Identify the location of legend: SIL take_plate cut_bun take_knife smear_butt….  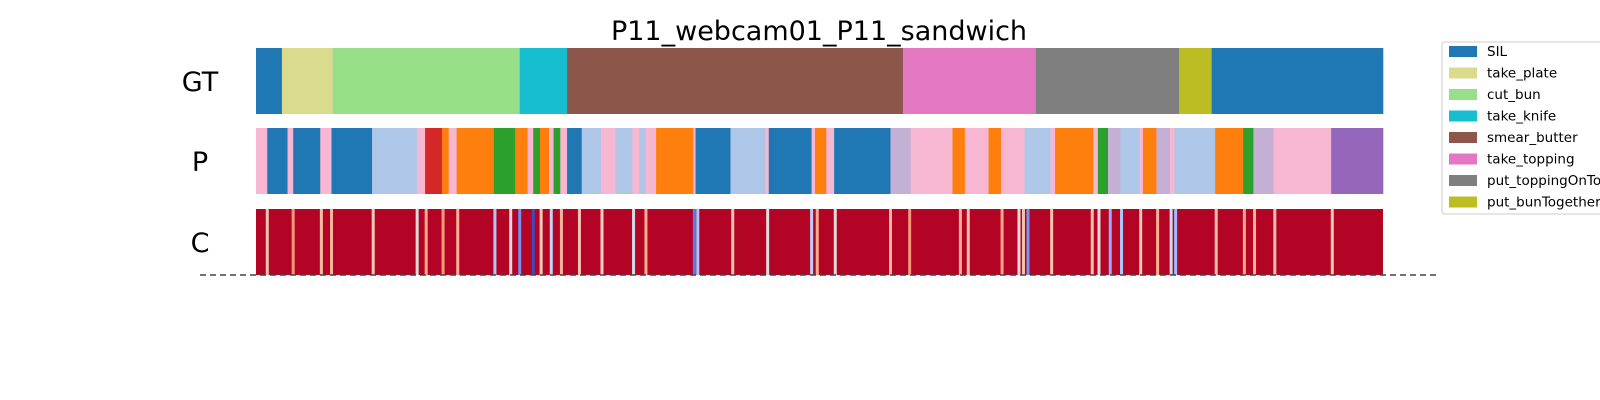
(1520, 128).